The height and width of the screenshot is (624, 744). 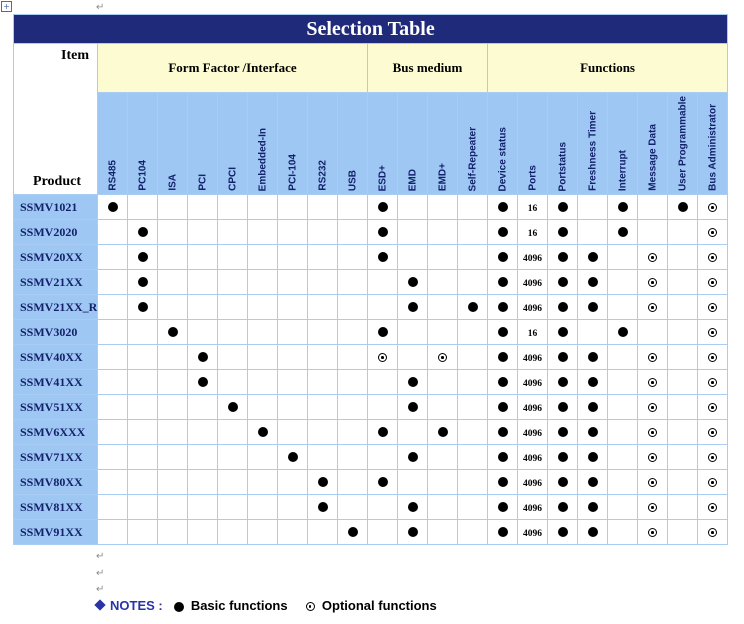 I want to click on column-label: Self-Repeater, so click(x=472, y=158).